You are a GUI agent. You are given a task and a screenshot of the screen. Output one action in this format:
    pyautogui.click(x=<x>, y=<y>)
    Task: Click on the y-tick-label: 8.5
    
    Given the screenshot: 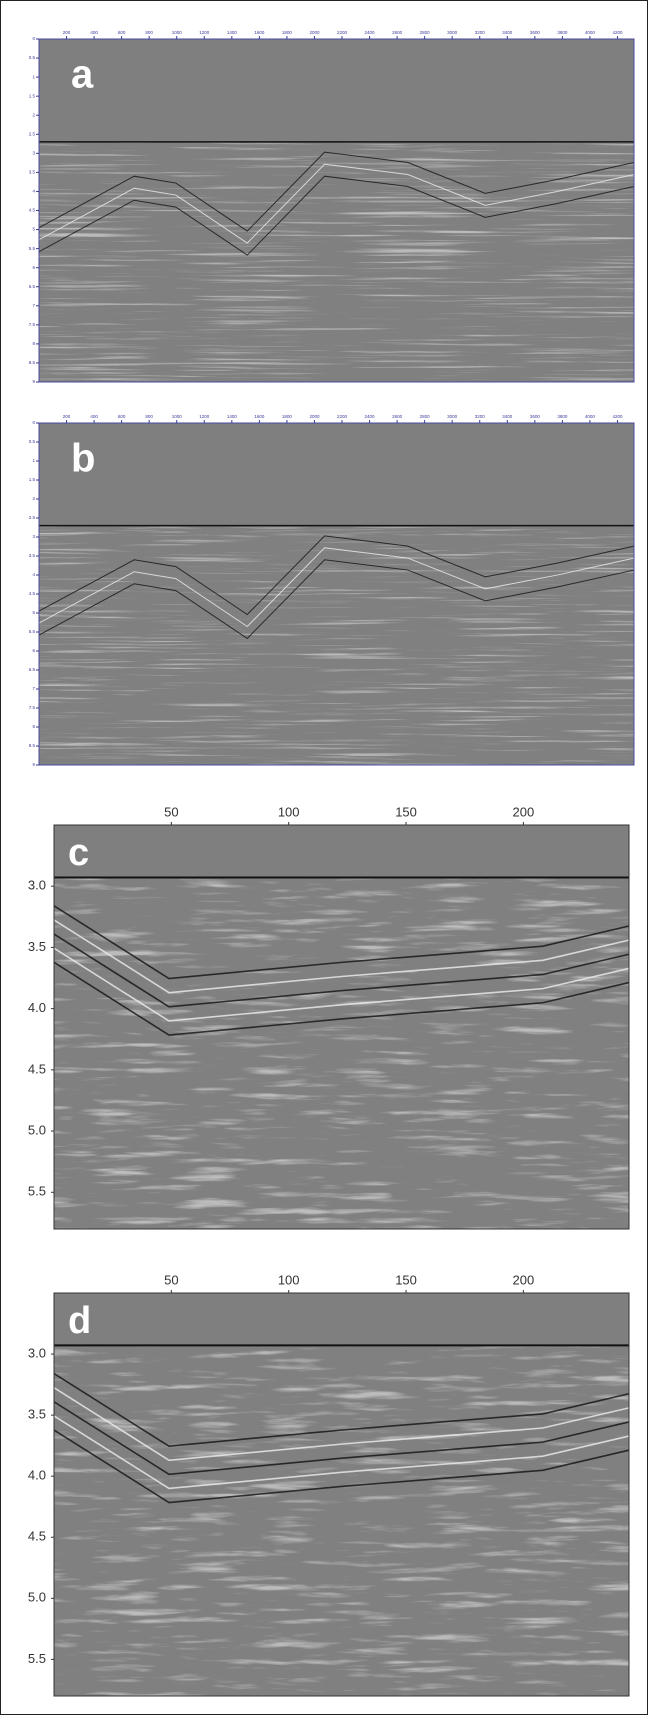 What is the action you would take?
    pyautogui.click(x=32, y=745)
    